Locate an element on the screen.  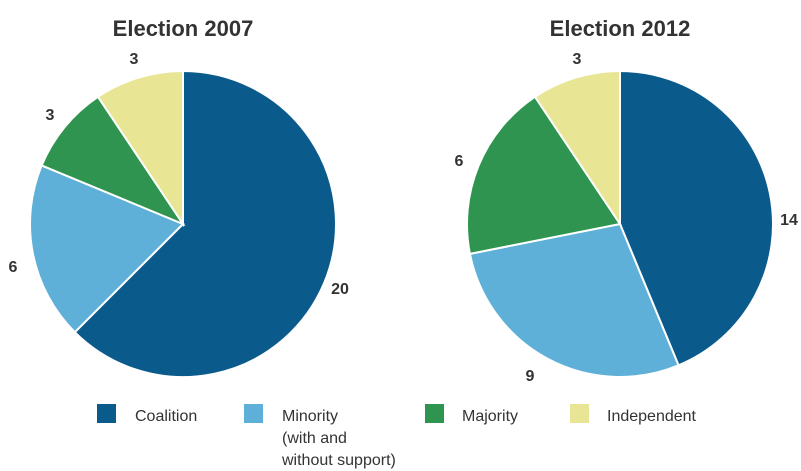
data-label-2007-coalition: 20 is located at coordinates (340, 289).